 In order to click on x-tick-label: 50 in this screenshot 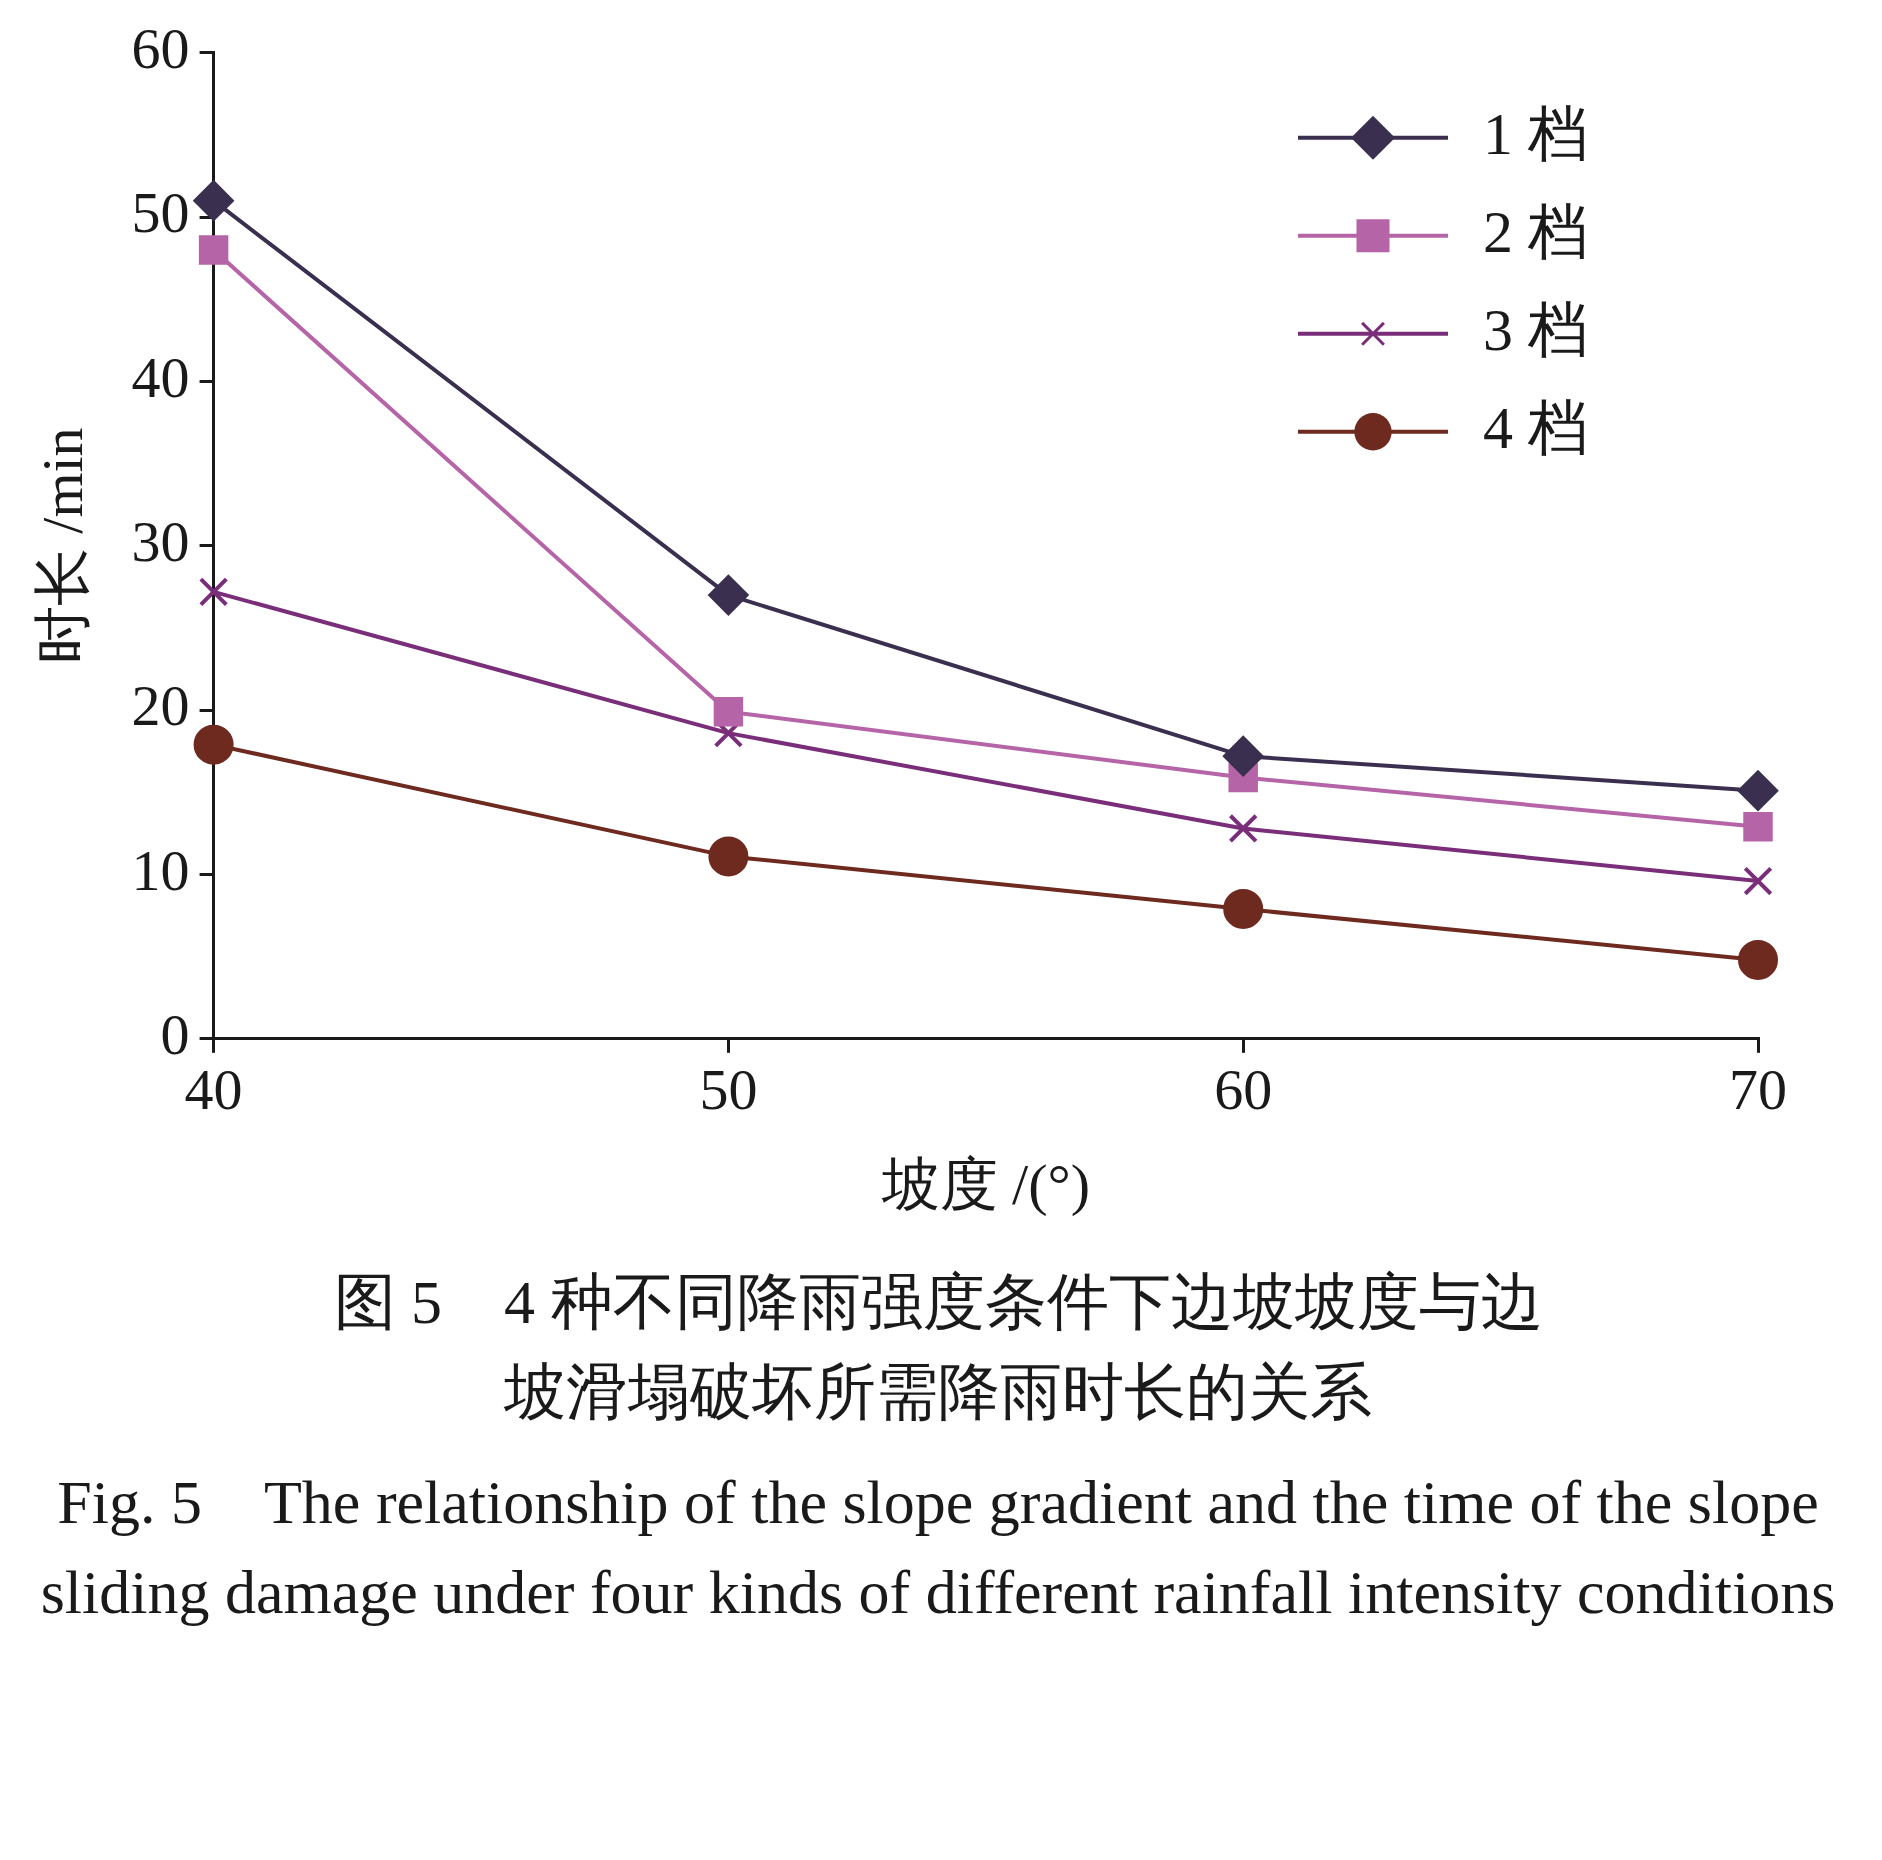, I will do `click(728, 1089)`.